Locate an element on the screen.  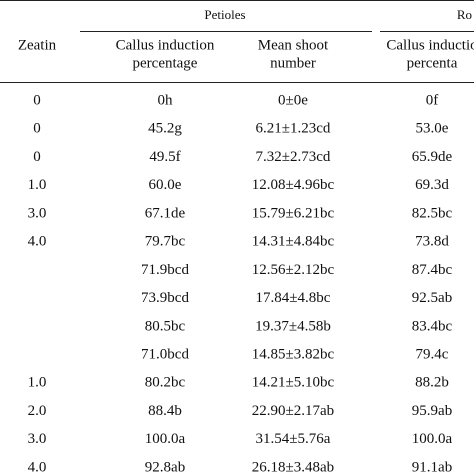
table-cell: 17.84±4.8bc is located at coordinates (293, 298).